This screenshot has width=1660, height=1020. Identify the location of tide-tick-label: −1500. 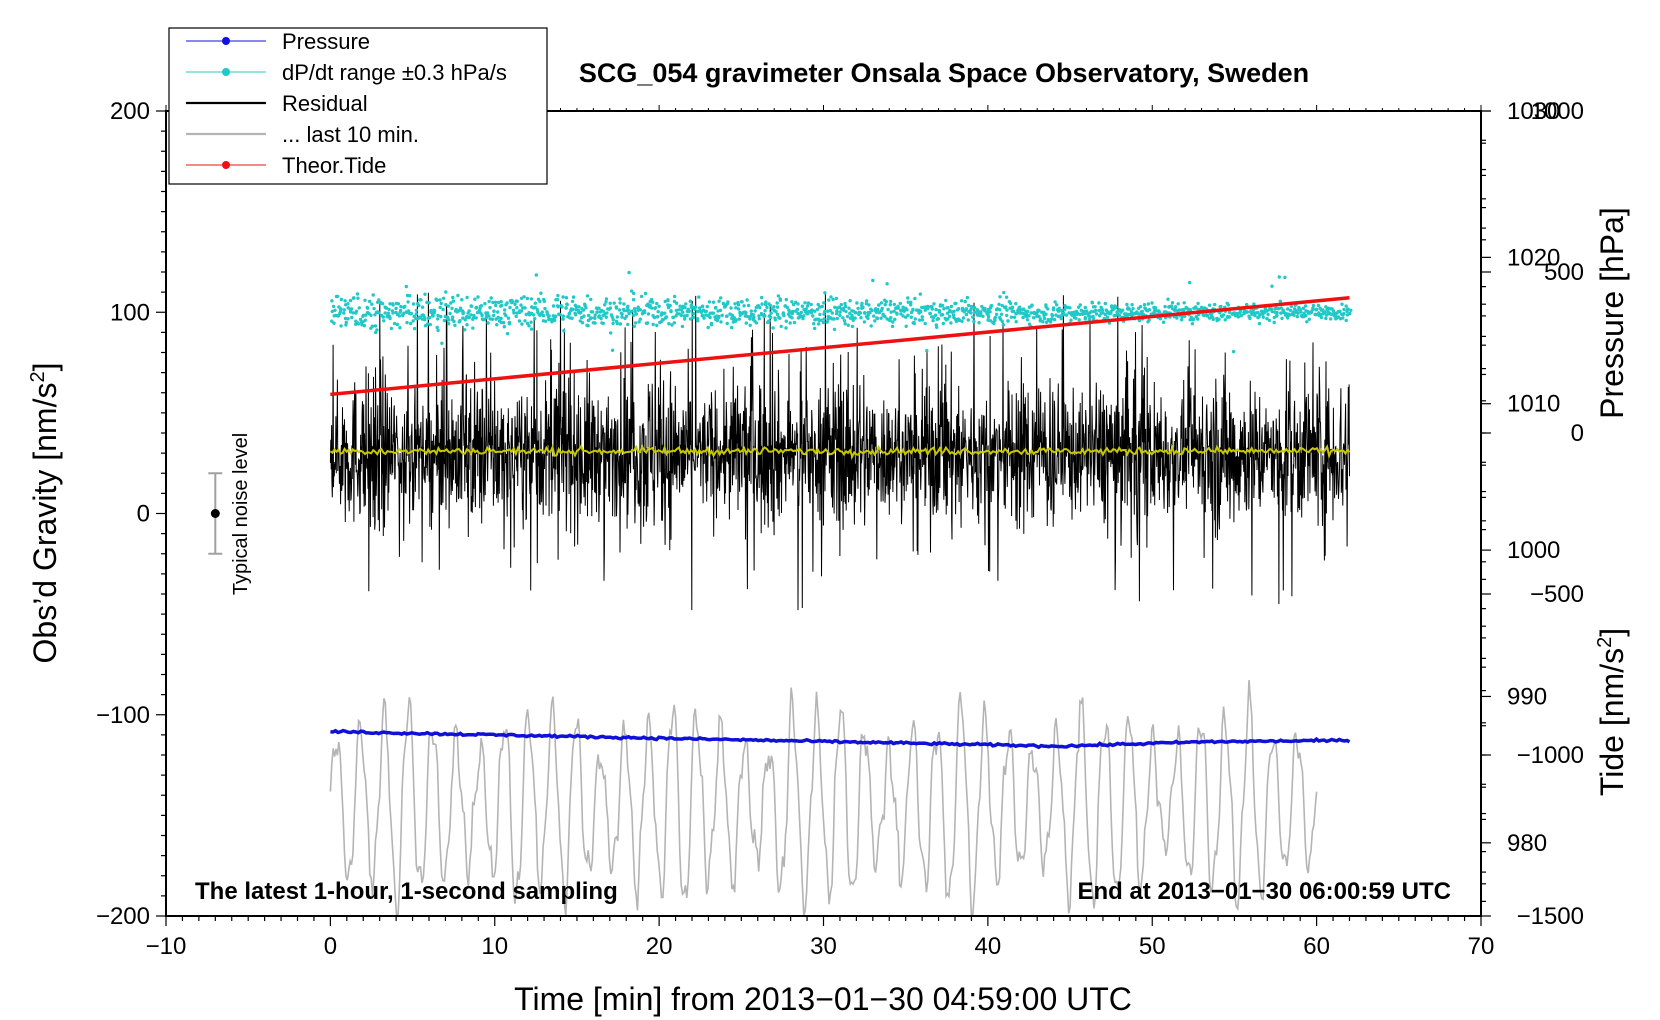
(1550, 916).